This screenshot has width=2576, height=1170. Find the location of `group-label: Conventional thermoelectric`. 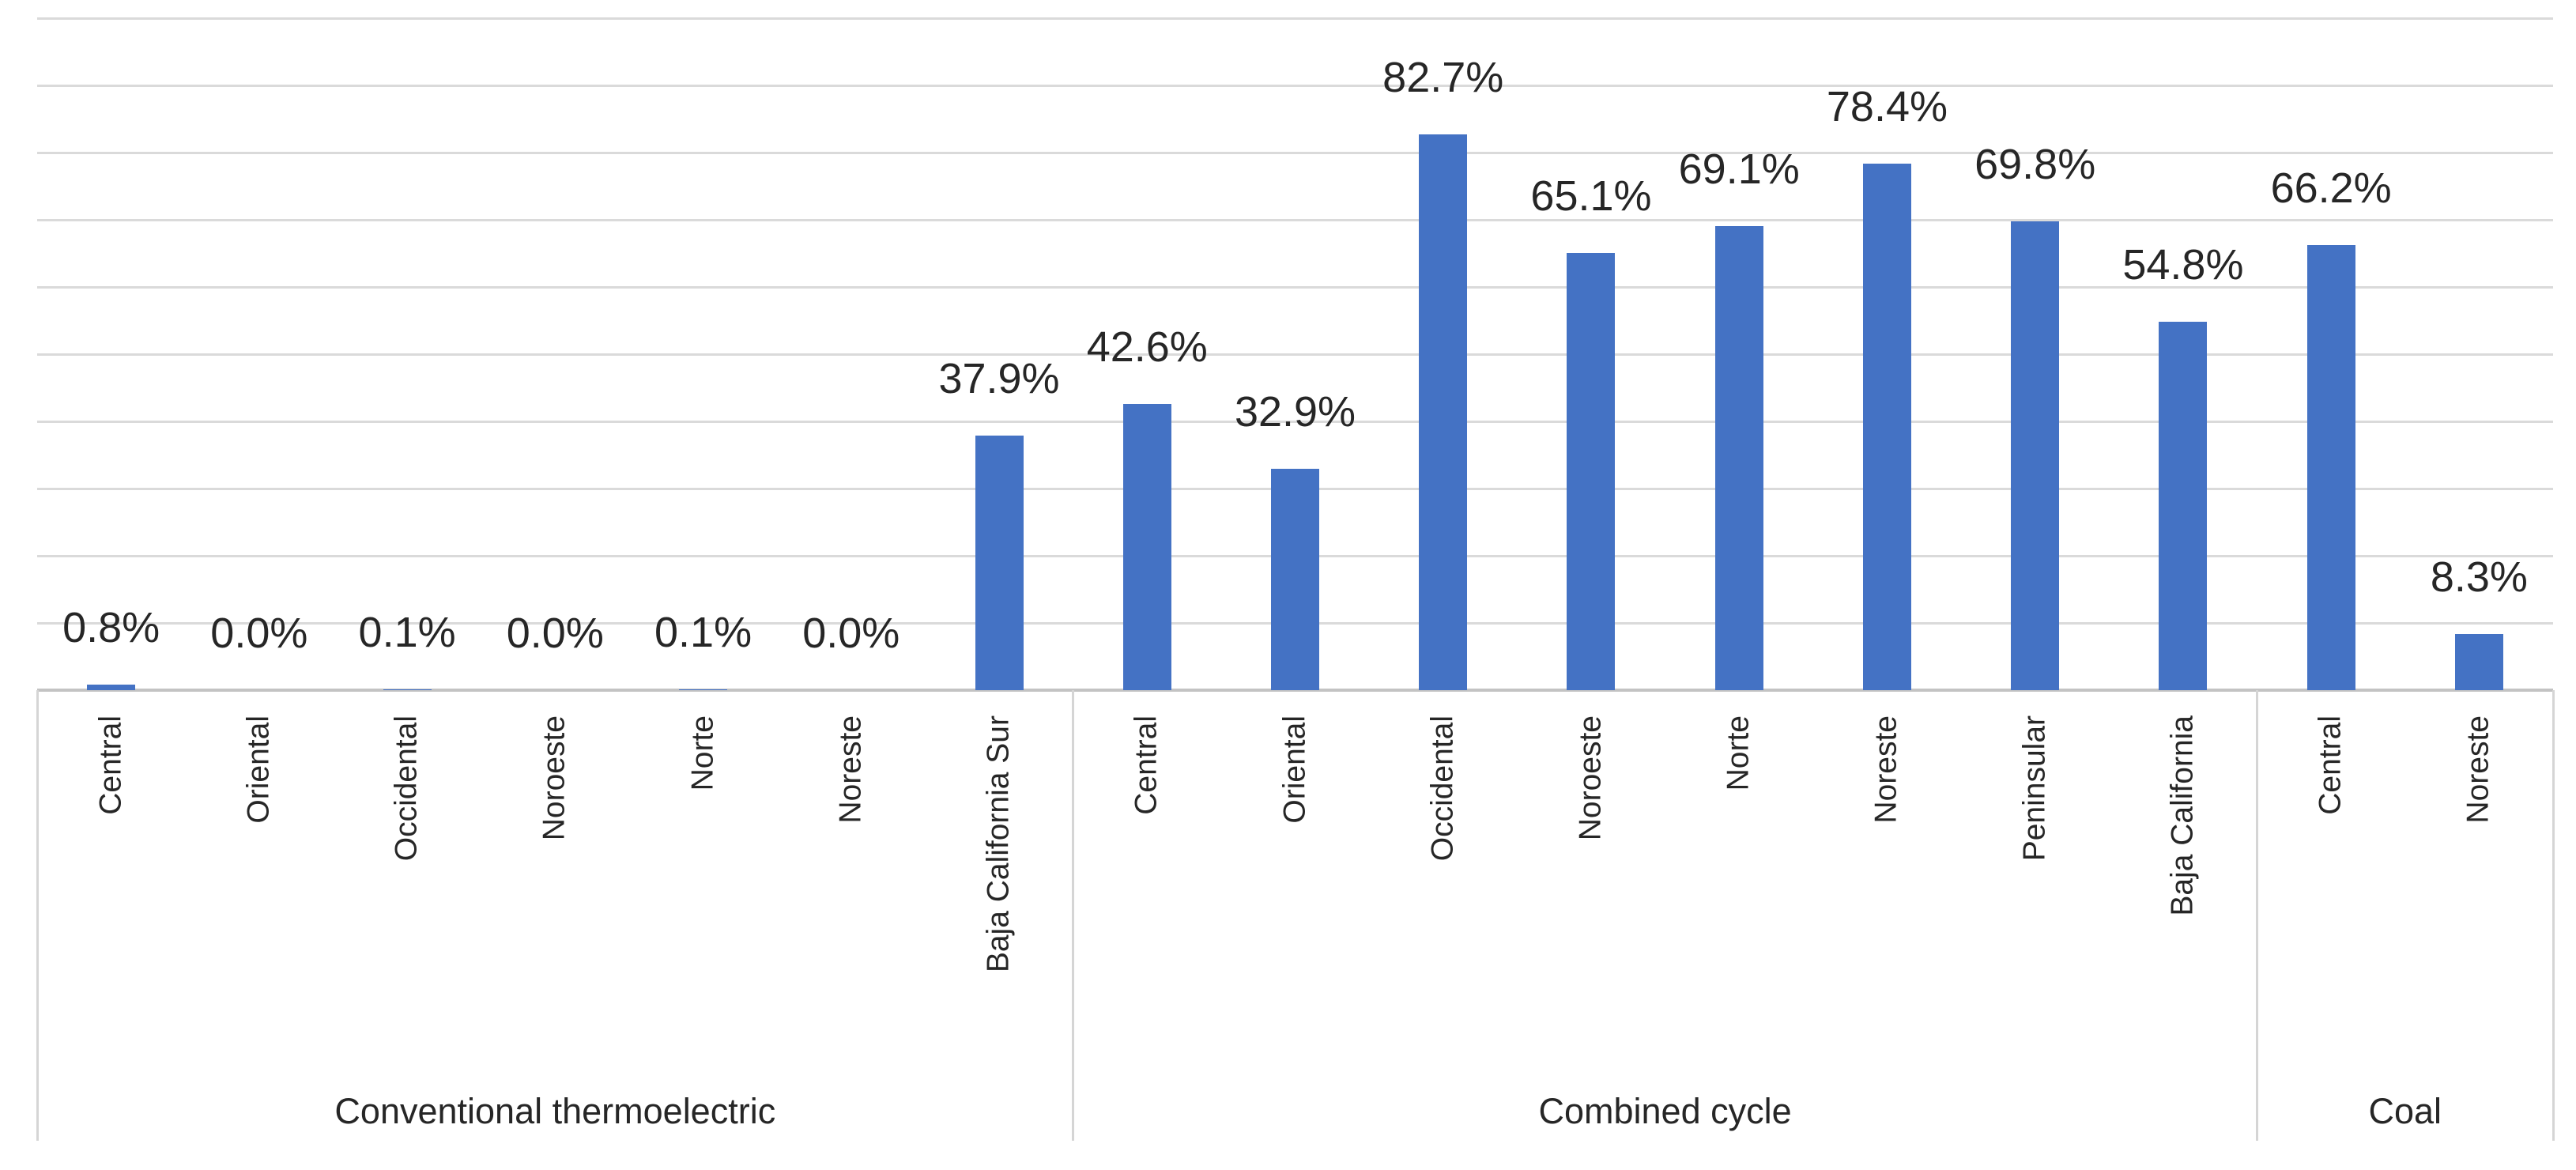

group-label: Conventional thermoelectric is located at coordinates (555, 1111).